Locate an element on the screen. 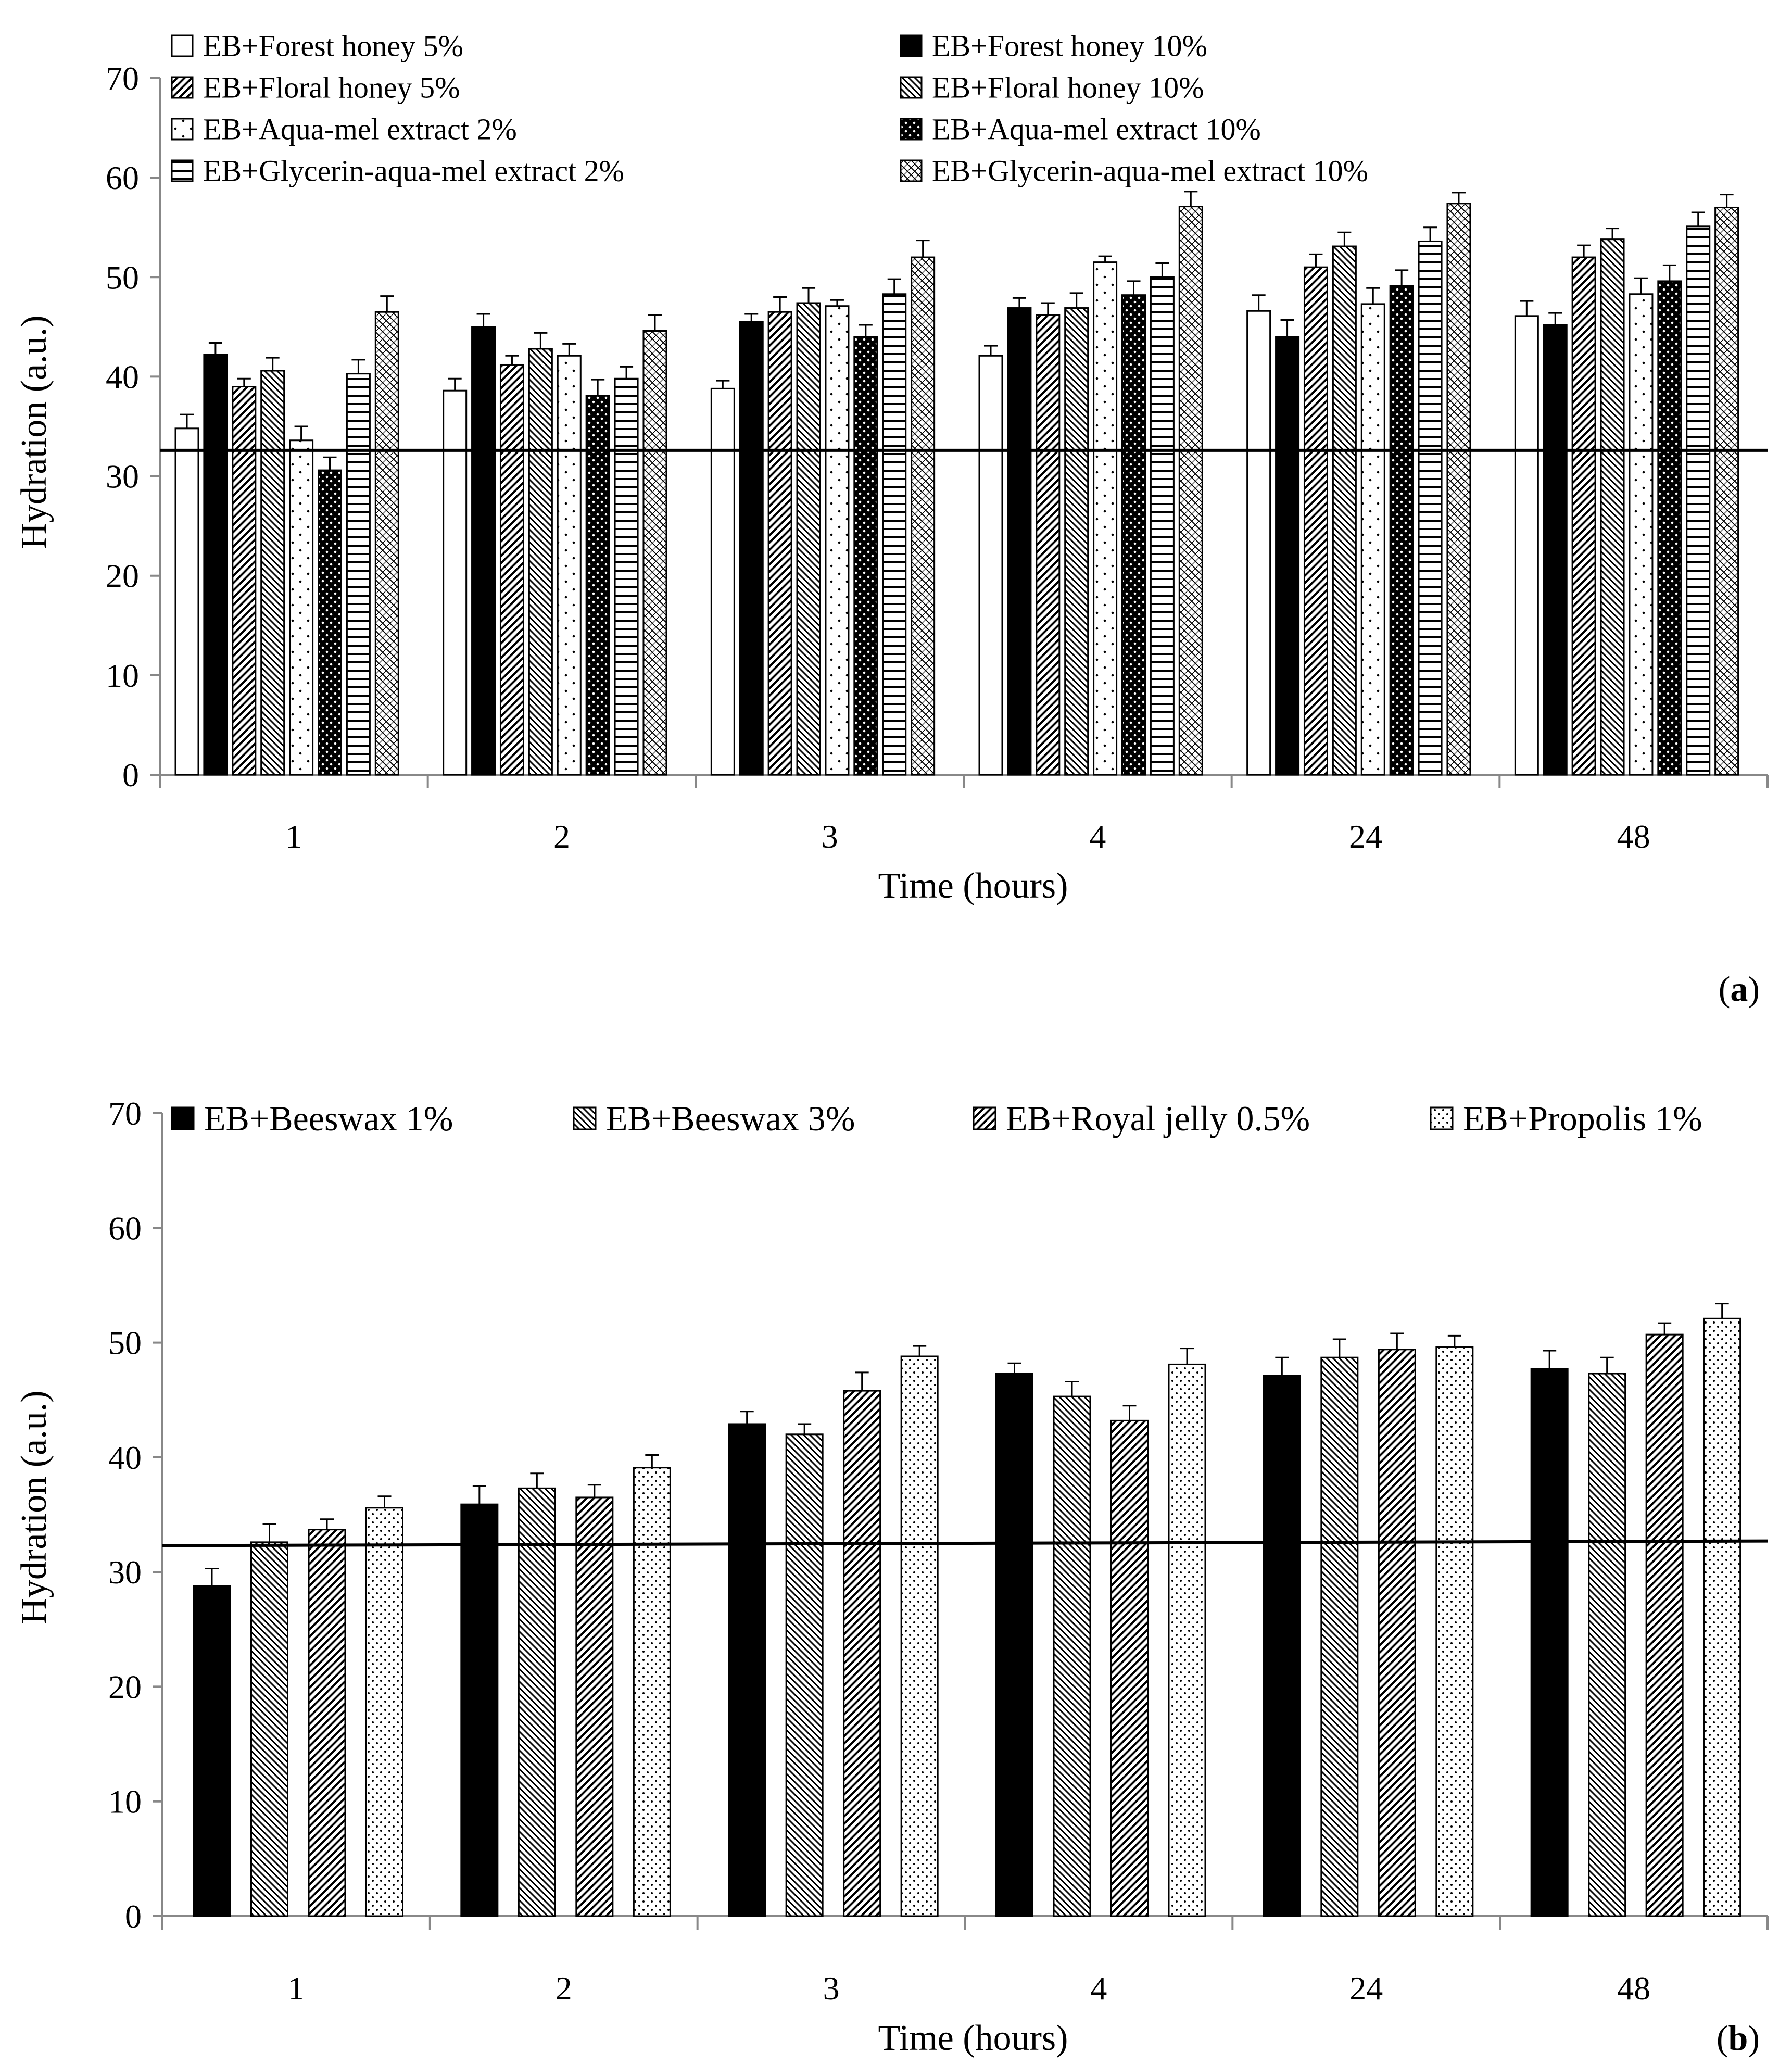 The width and height of the screenshot is (1792, 2065). legend-item: EB+Forest honey 5% is located at coordinates (317, 46).